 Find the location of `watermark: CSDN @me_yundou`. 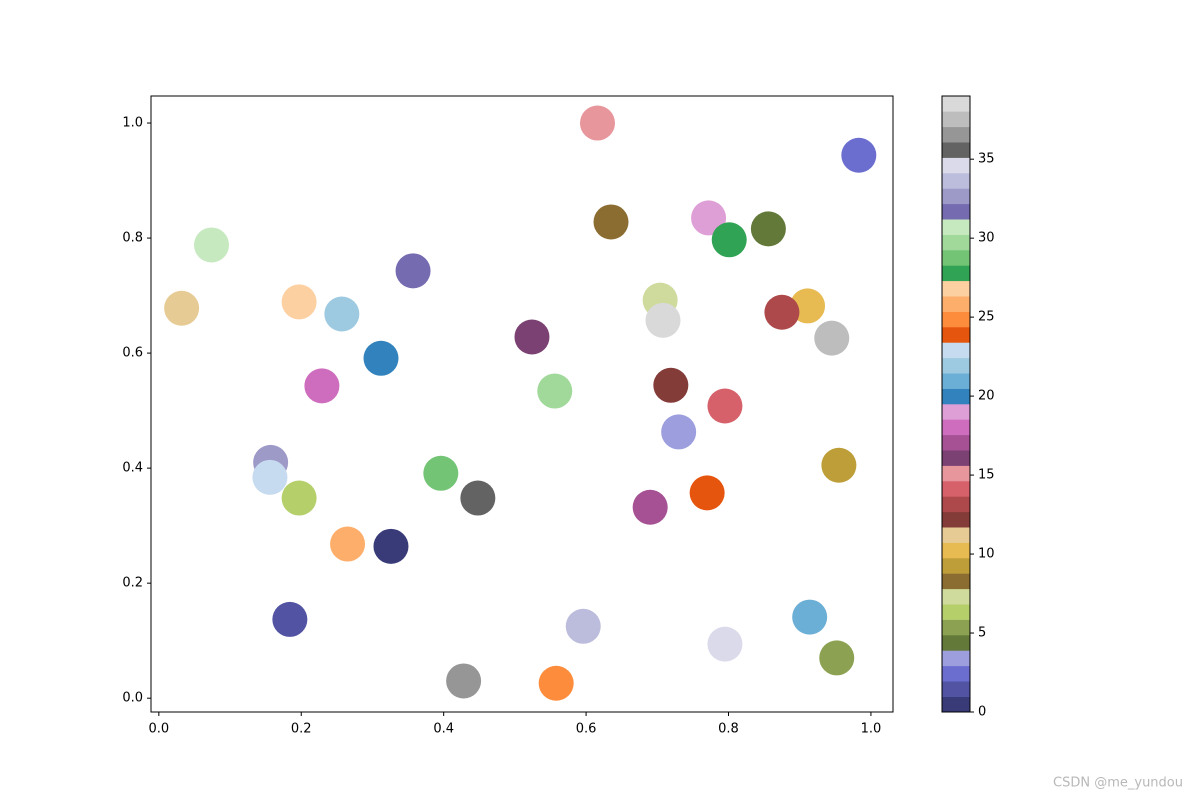

watermark: CSDN @me_yundou is located at coordinates (1118, 783).